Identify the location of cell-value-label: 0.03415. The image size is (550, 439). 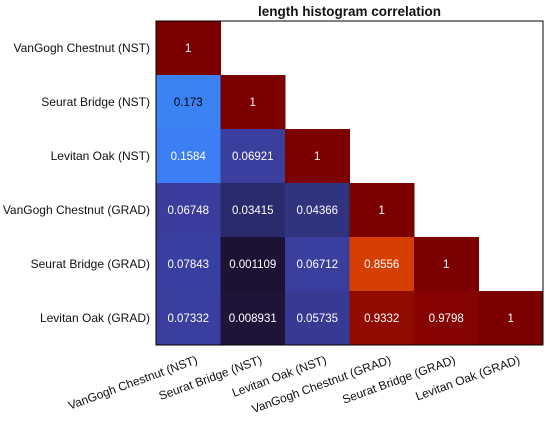
(253, 211).